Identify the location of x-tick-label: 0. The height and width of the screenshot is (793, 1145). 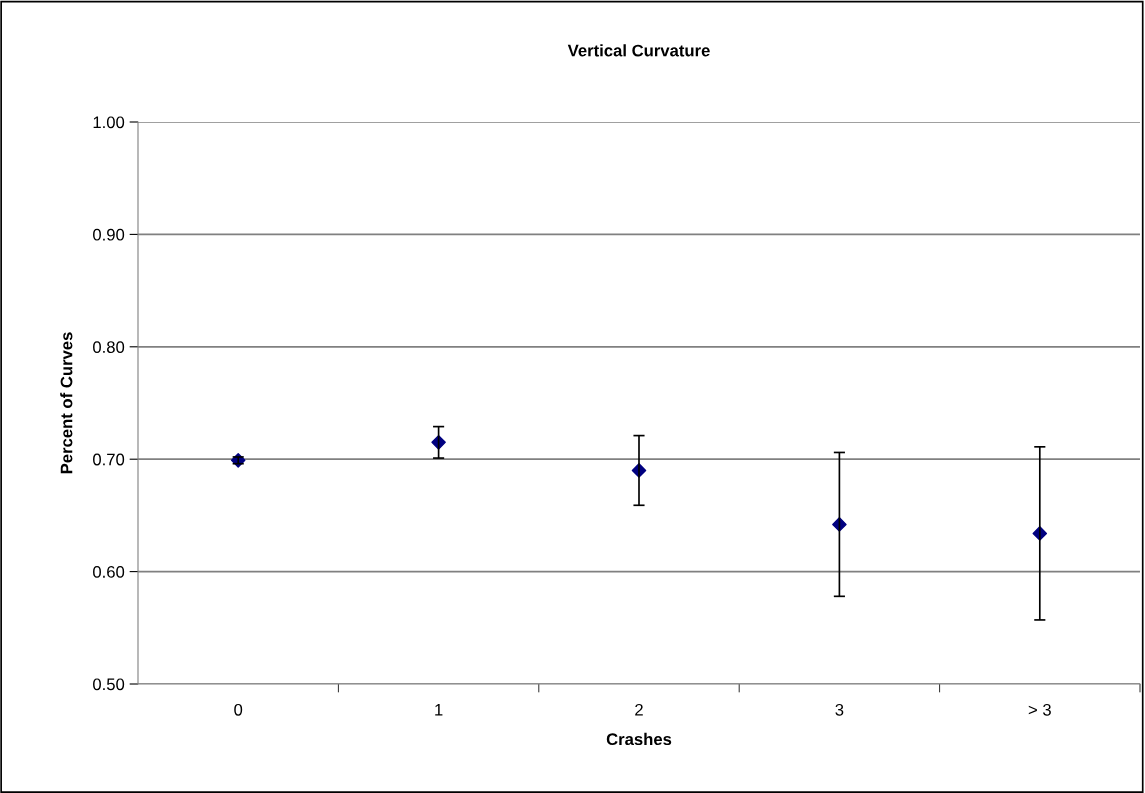
(238, 709).